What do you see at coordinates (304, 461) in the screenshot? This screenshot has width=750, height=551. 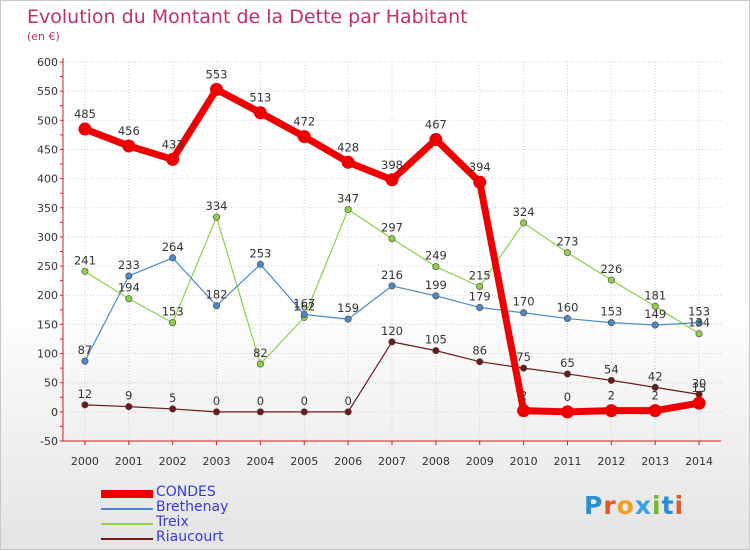 I see `x-tick-label: 2005` at bounding box center [304, 461].